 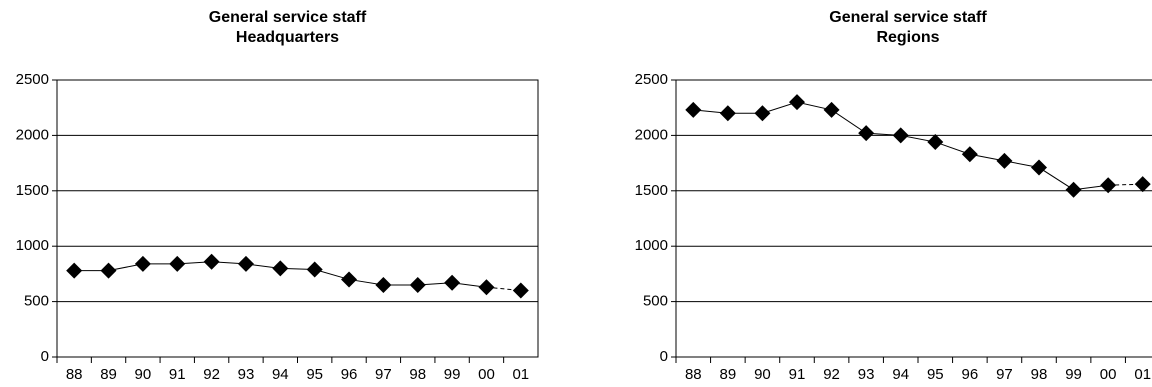 I want to click on chart-subtitle: Headquarters, so click(x=287, y=37).